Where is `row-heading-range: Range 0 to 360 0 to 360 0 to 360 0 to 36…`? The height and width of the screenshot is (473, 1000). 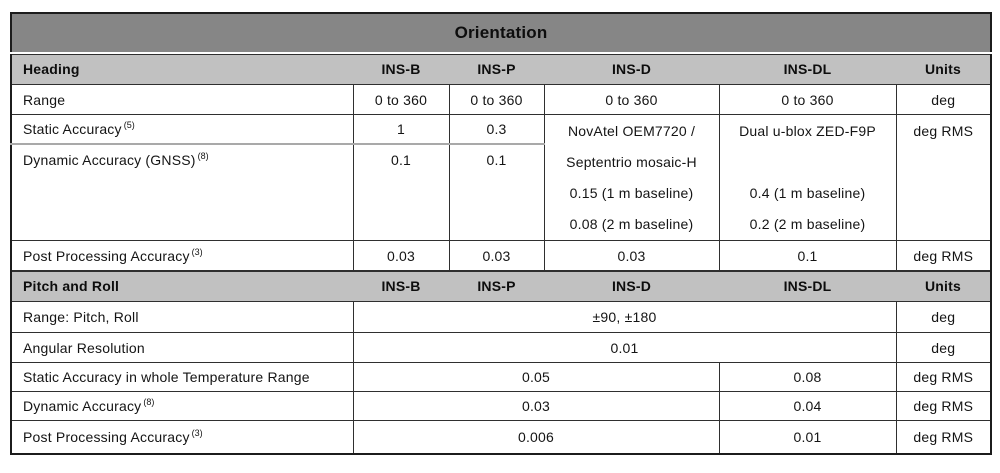 row-heading-range: Range 0 to 360 0 to 360 0 to 360 0 to 36… is located at coordinates (501, 99).